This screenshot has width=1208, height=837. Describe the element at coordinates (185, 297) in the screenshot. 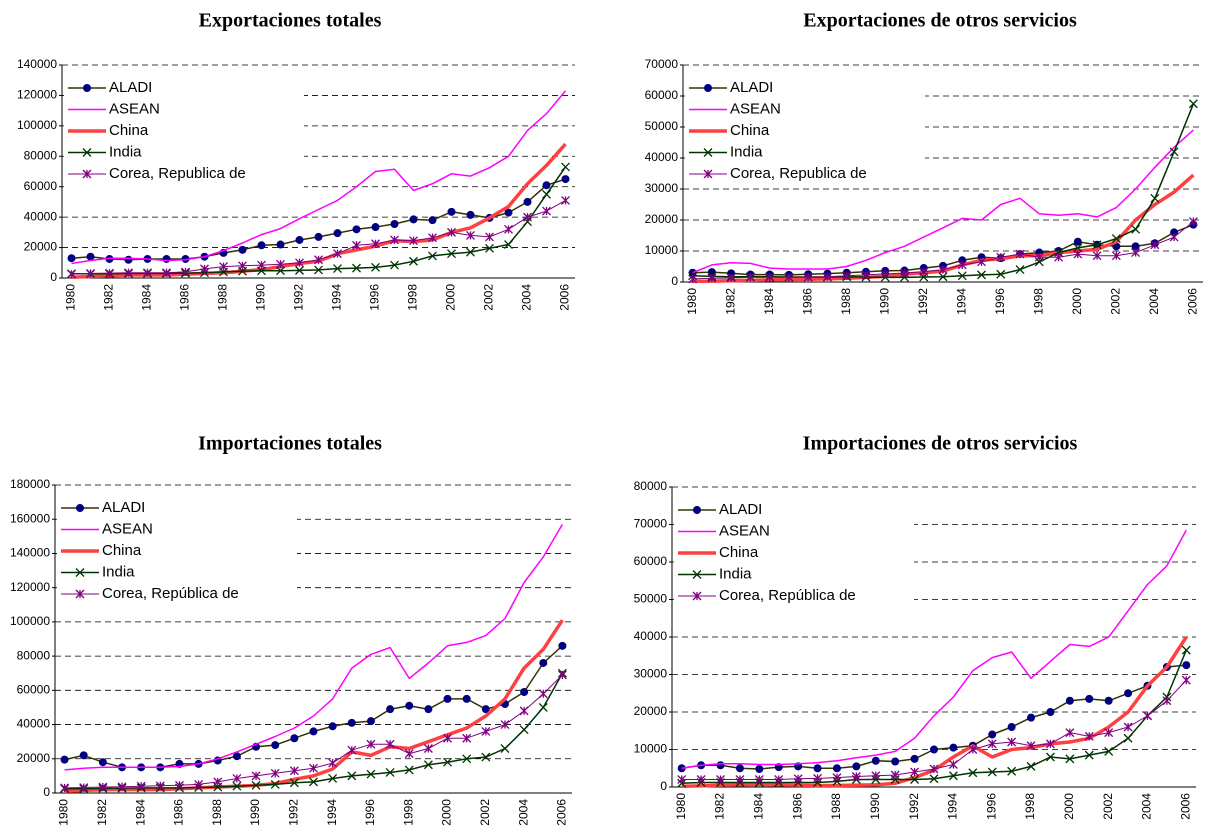

I see `x-tick-label: 1986` at that location.